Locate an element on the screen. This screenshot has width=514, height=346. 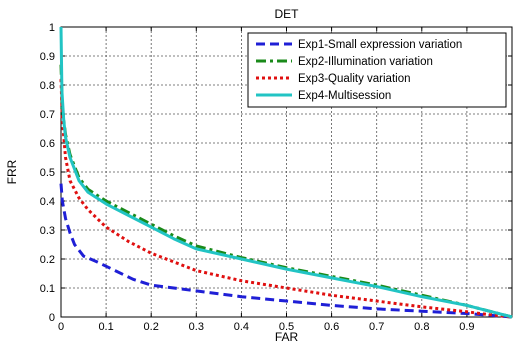
x-tick-label: 0.8 is located at coordinates (421, 327).